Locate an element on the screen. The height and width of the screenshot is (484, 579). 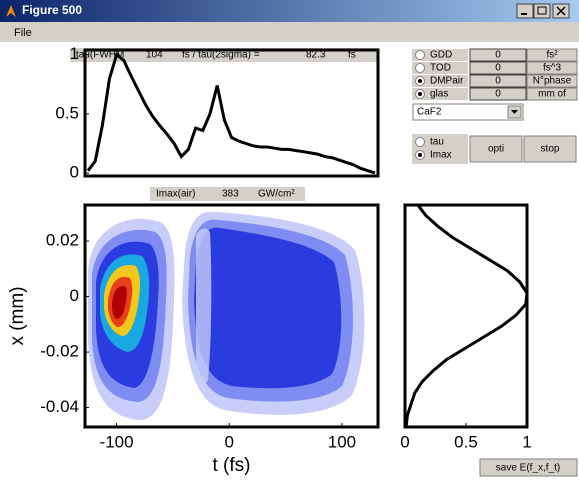
minimize-button is located at coordinates (525, 11).